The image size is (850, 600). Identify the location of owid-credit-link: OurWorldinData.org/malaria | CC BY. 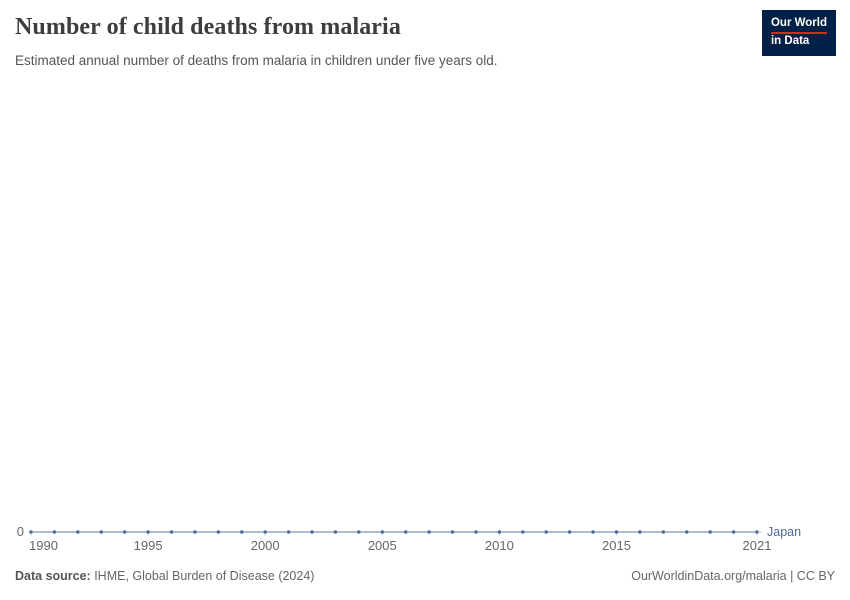
(733, 576).